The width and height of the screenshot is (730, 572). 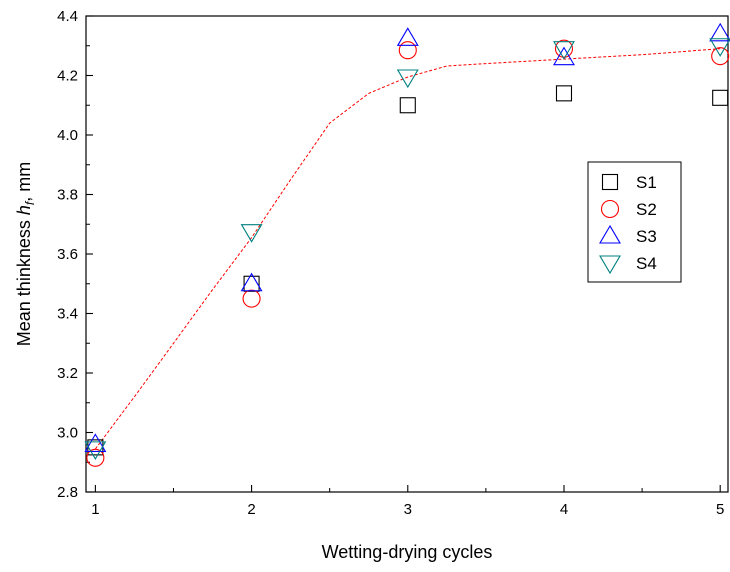 What do you see at coordinates (610, 182) in the screenshot?
I see `legend-marker-s1` at bounding box center [610, 182].